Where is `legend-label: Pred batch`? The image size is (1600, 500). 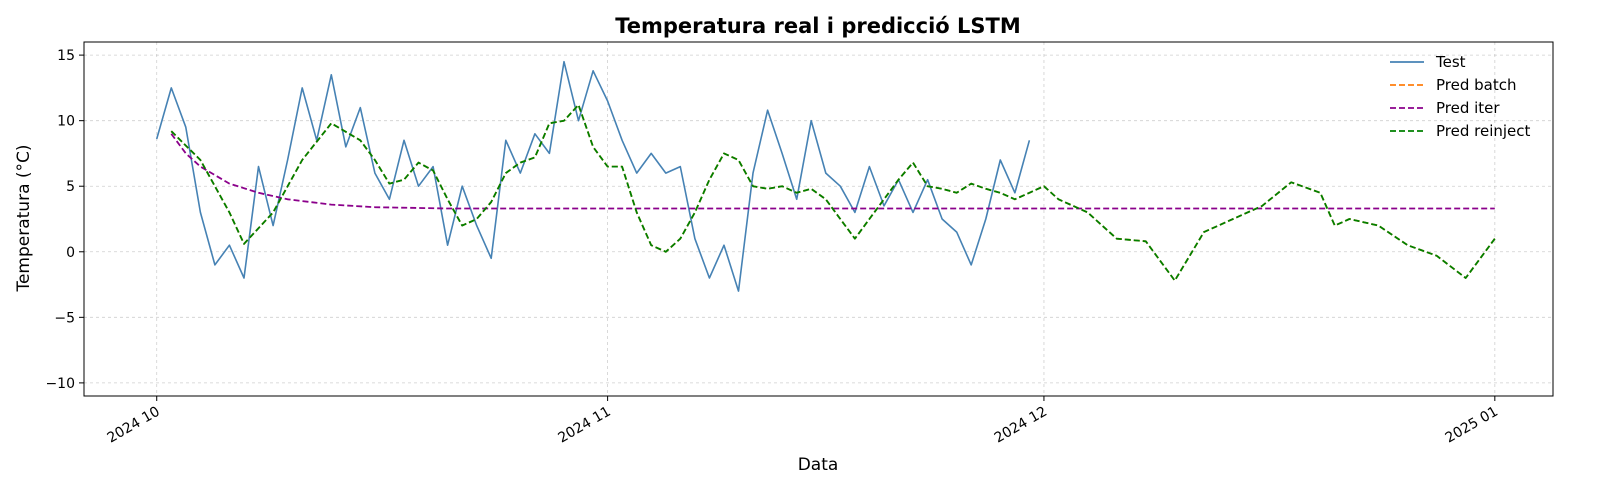 legend-label: Pred batch is located at coordinates (1476, 85).